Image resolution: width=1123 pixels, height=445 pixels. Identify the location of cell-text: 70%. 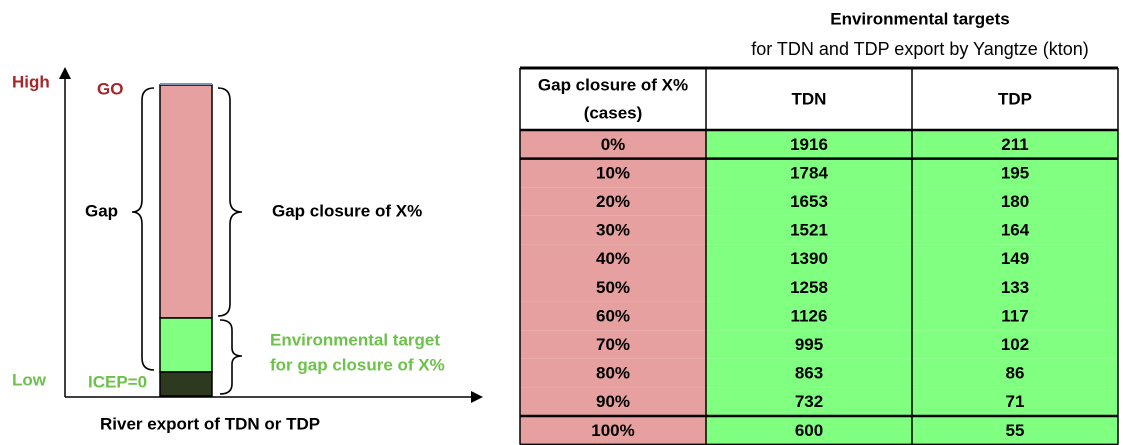
(613, 344).